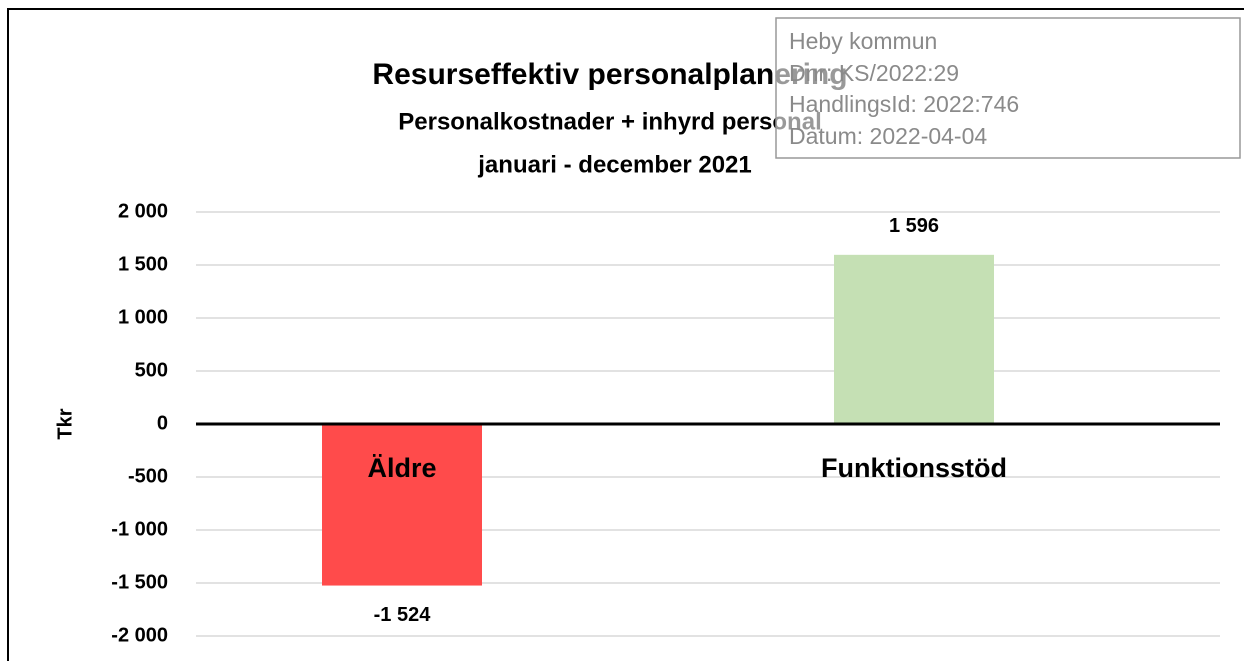 The image size is (1244, 661). Describe the element at coordinates (609, 74) in the screenshot. I see `chart-title: Resurseffektiv personalplanering` at that location.